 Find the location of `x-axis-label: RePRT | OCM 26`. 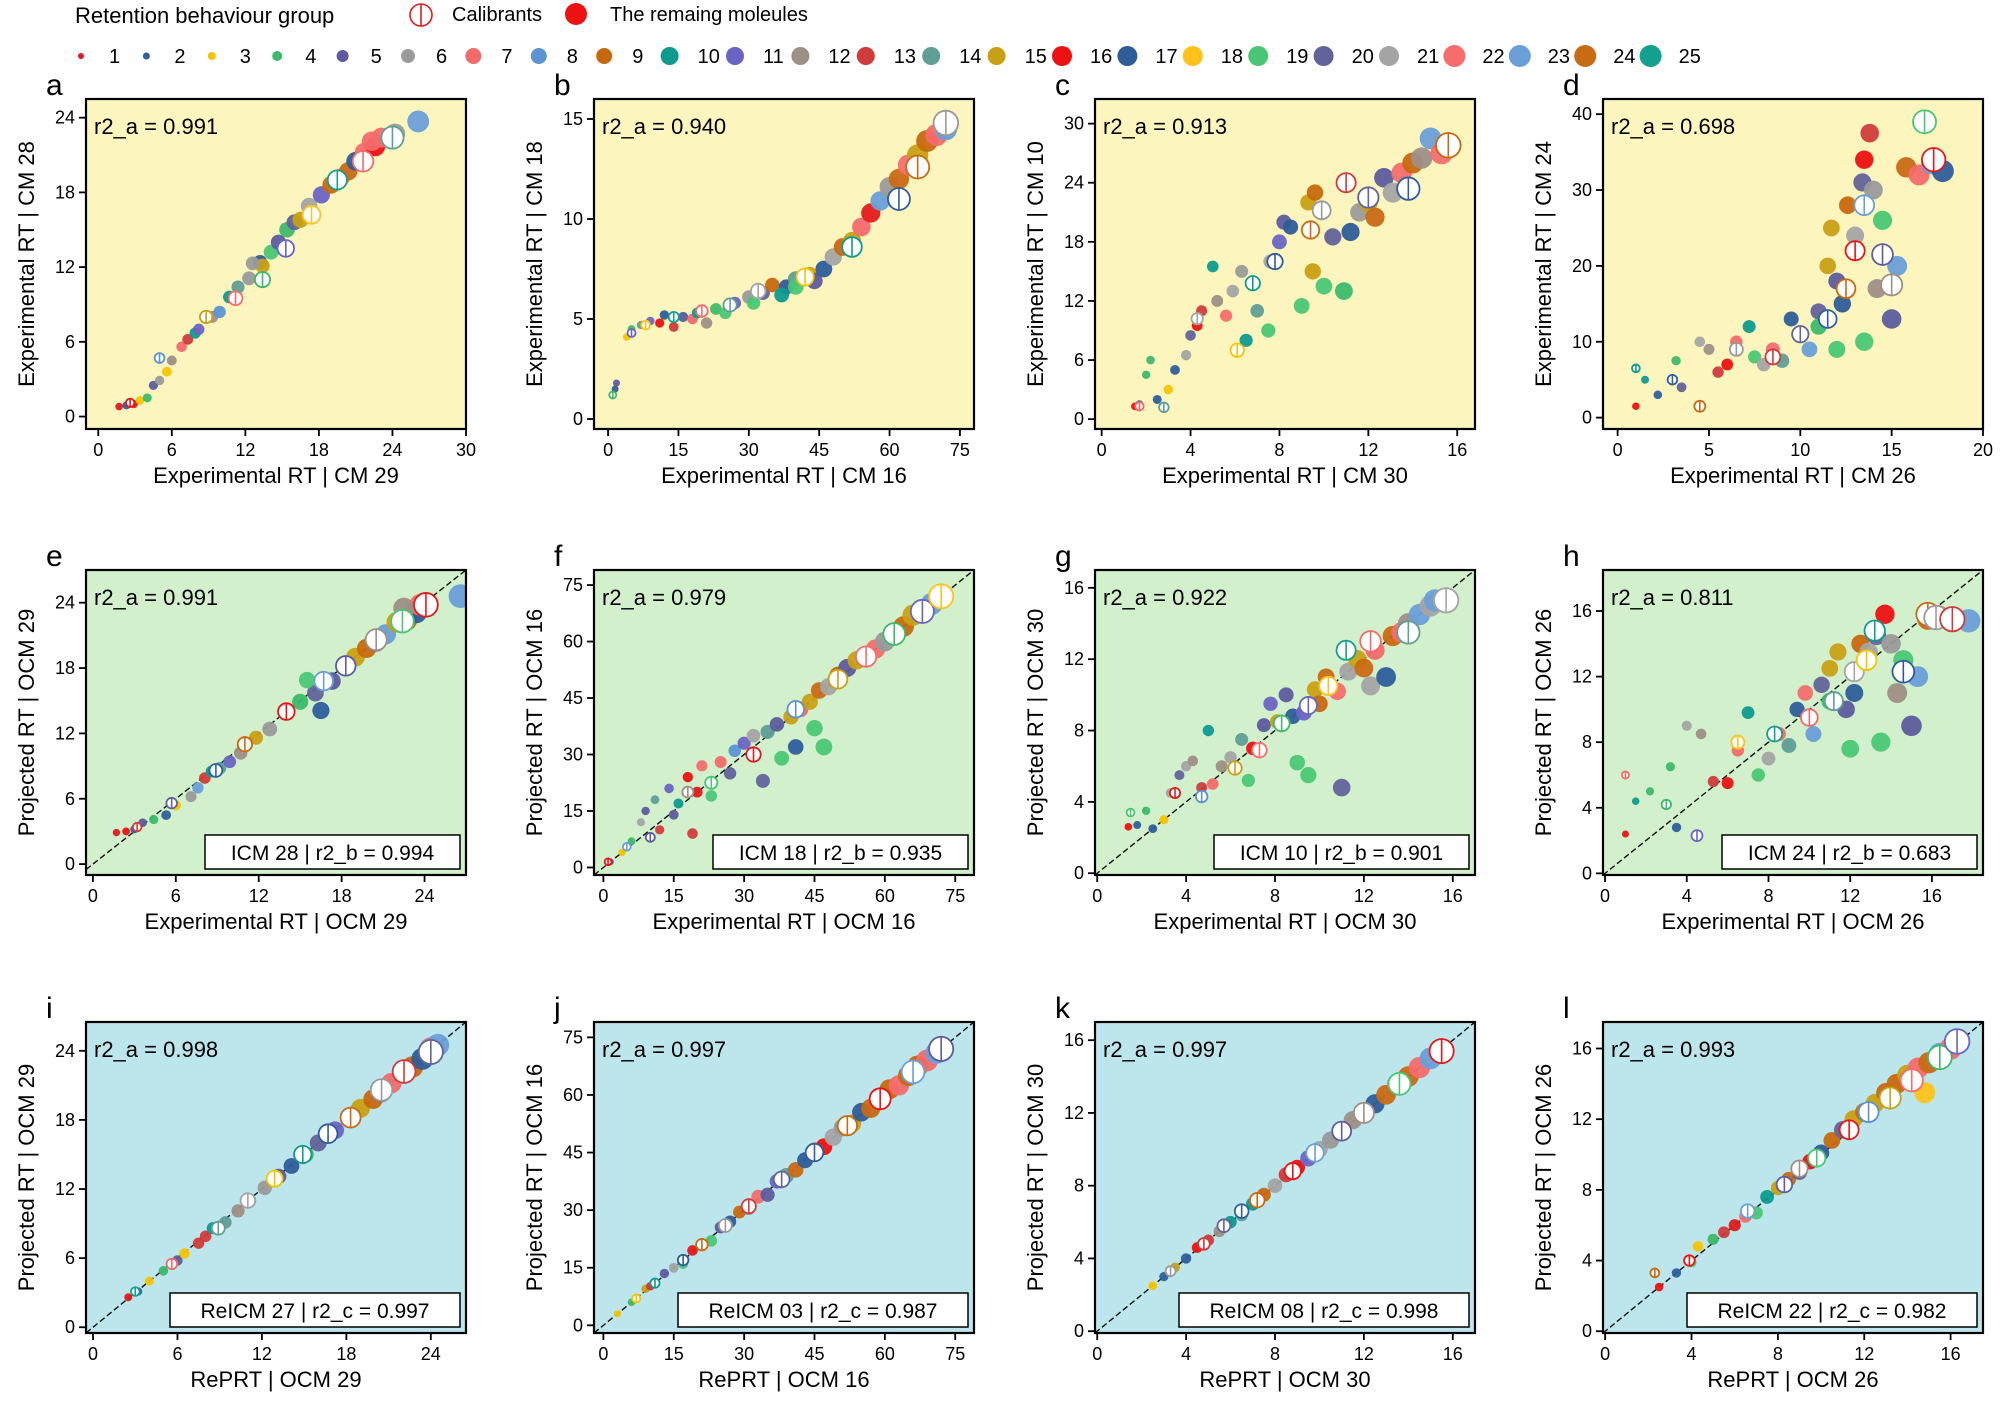

x-axis-label: RePRT | OCM 26 is located at coordinates (1792, 1379).